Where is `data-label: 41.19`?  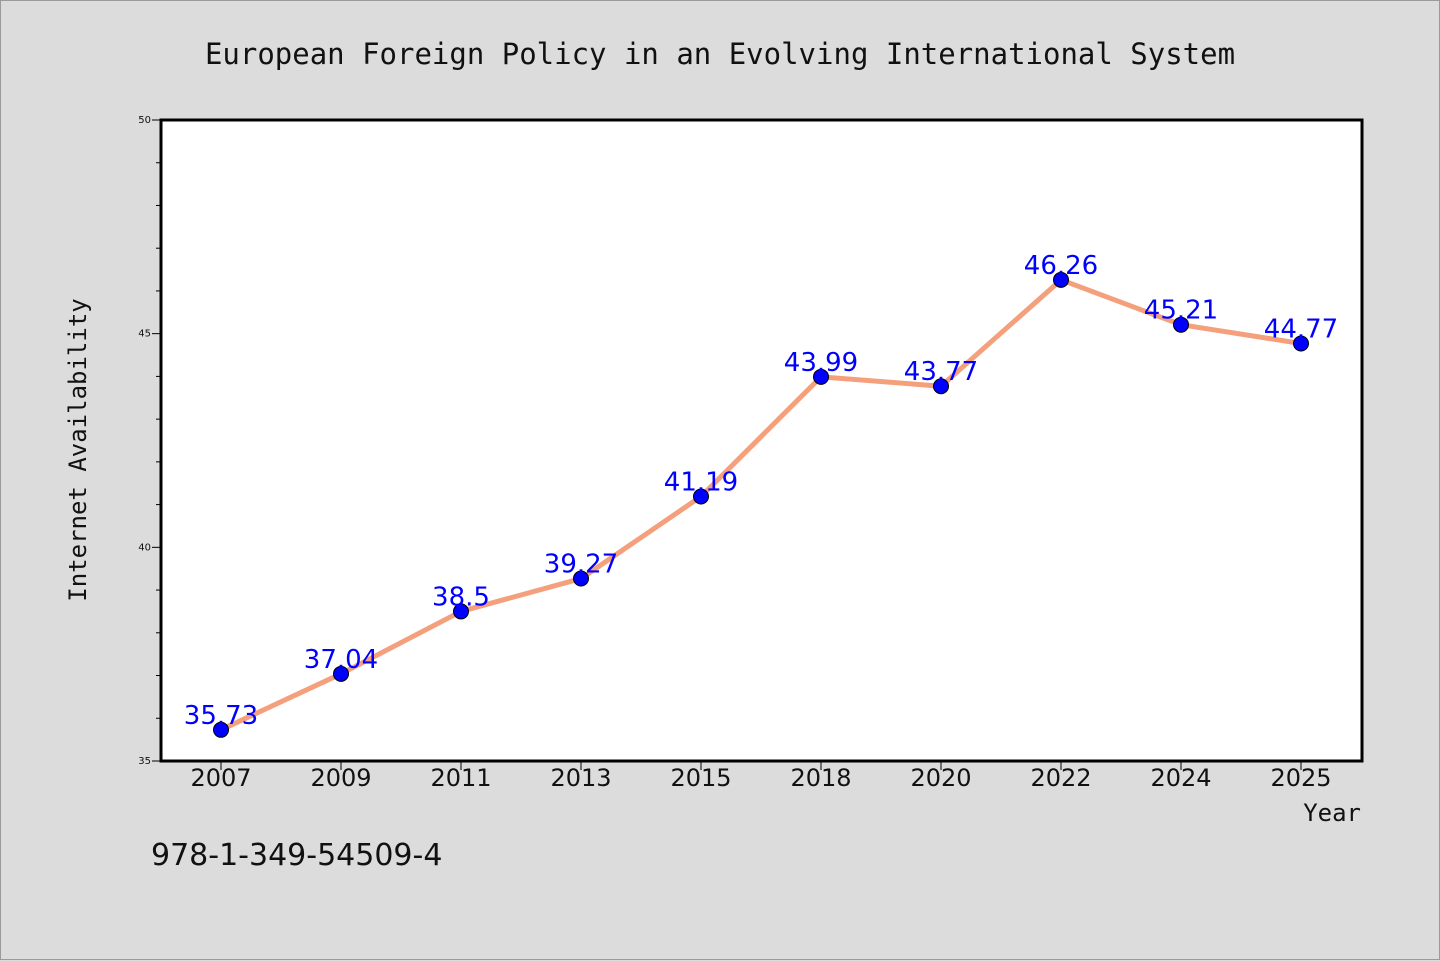
data-label: 41.19 is located at coordinates (701, 482).